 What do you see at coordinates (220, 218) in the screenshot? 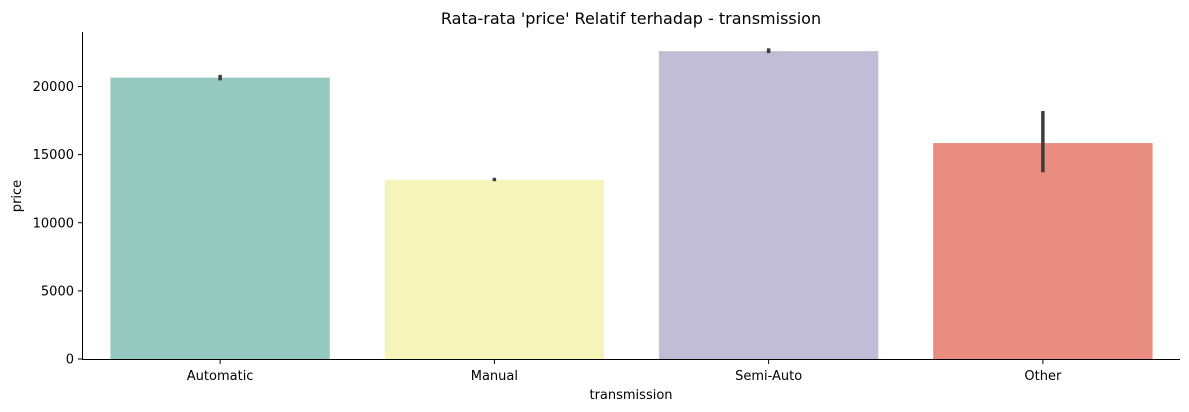
I see `bar-automatic` at bounding box center [220, 218].